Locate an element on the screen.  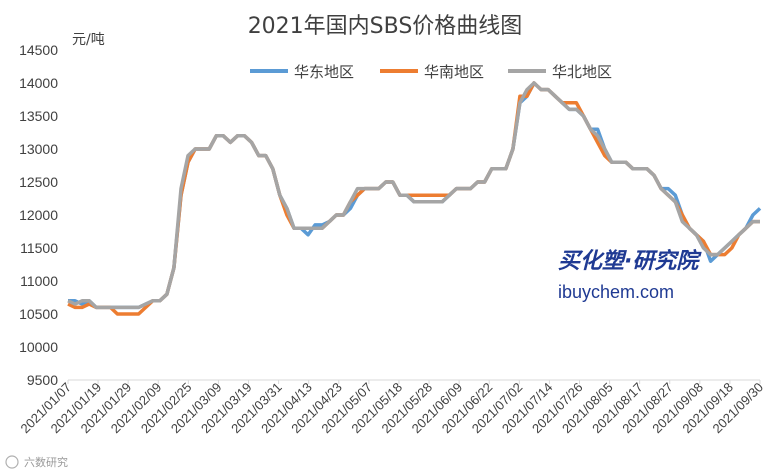
y-tick-label: 11500 is located at coordinates (39, 248).